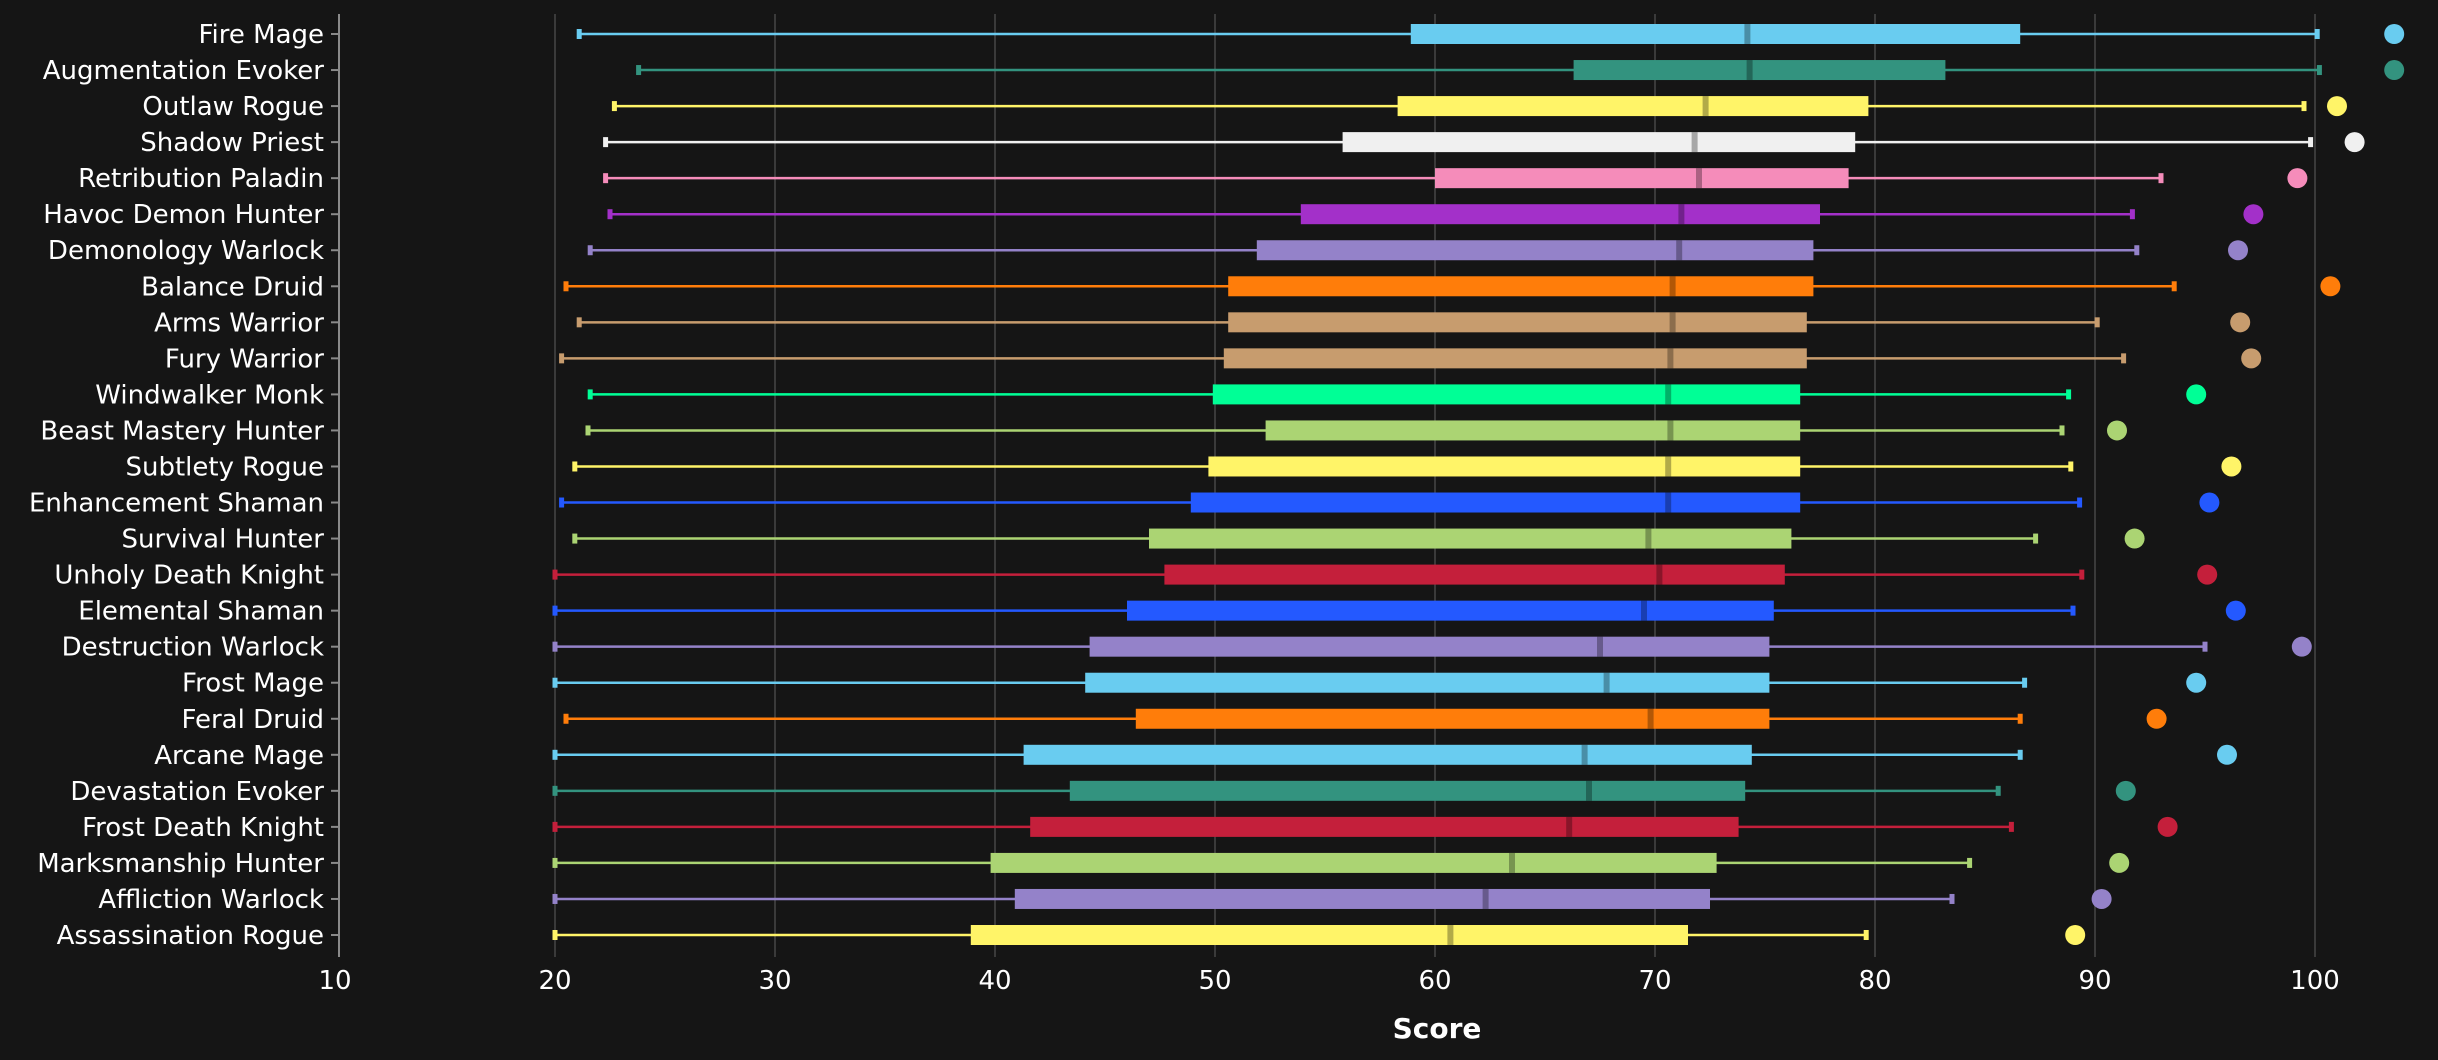 The height and width of the screenshot is (1060, 2438). Describe the element at coordinates (233, 107) in the screenshot. I see `category-label: Outlaw Rogue` at that location.